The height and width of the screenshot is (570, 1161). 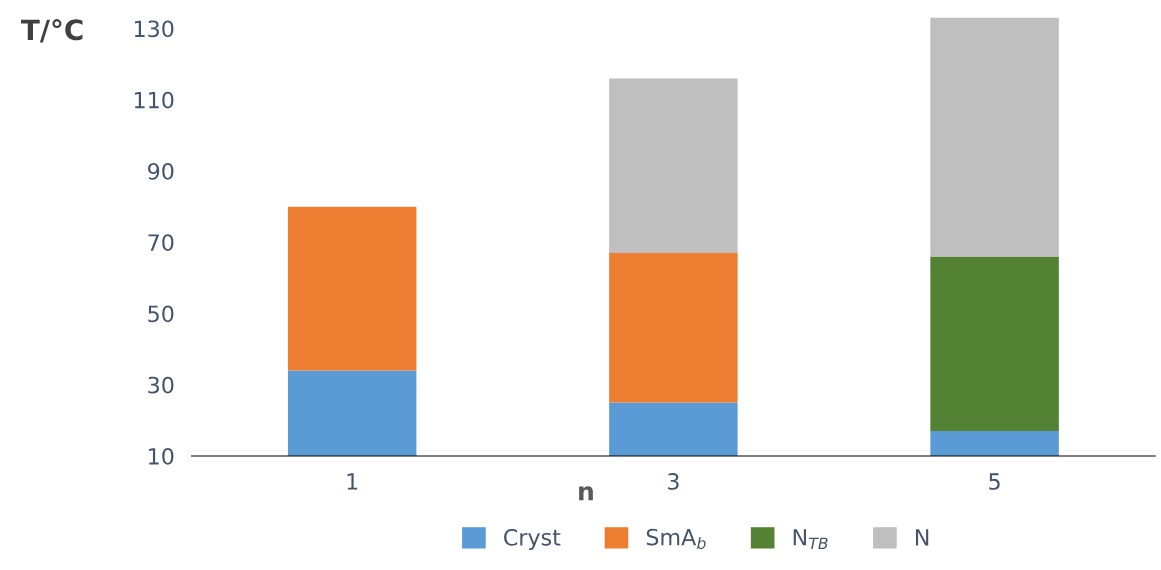 What do you see at coordinates (676, 539) in the screenshot?
I see `legend-label: SmA$_{b}$` at bounding box center [676, 539].